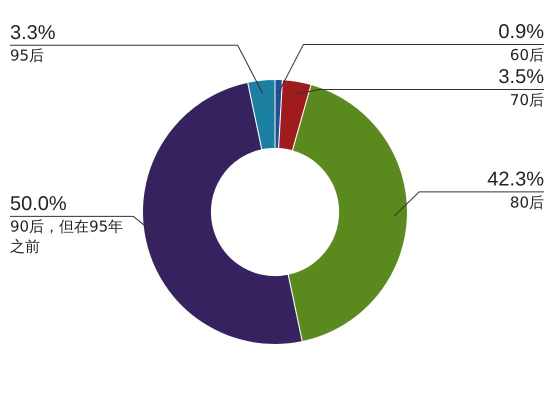 The image size is (554, 398). What do you see at coordinates (527, 99) in the screenshot?
I see `slice-label: 70后` at bounding box center [527, 99].